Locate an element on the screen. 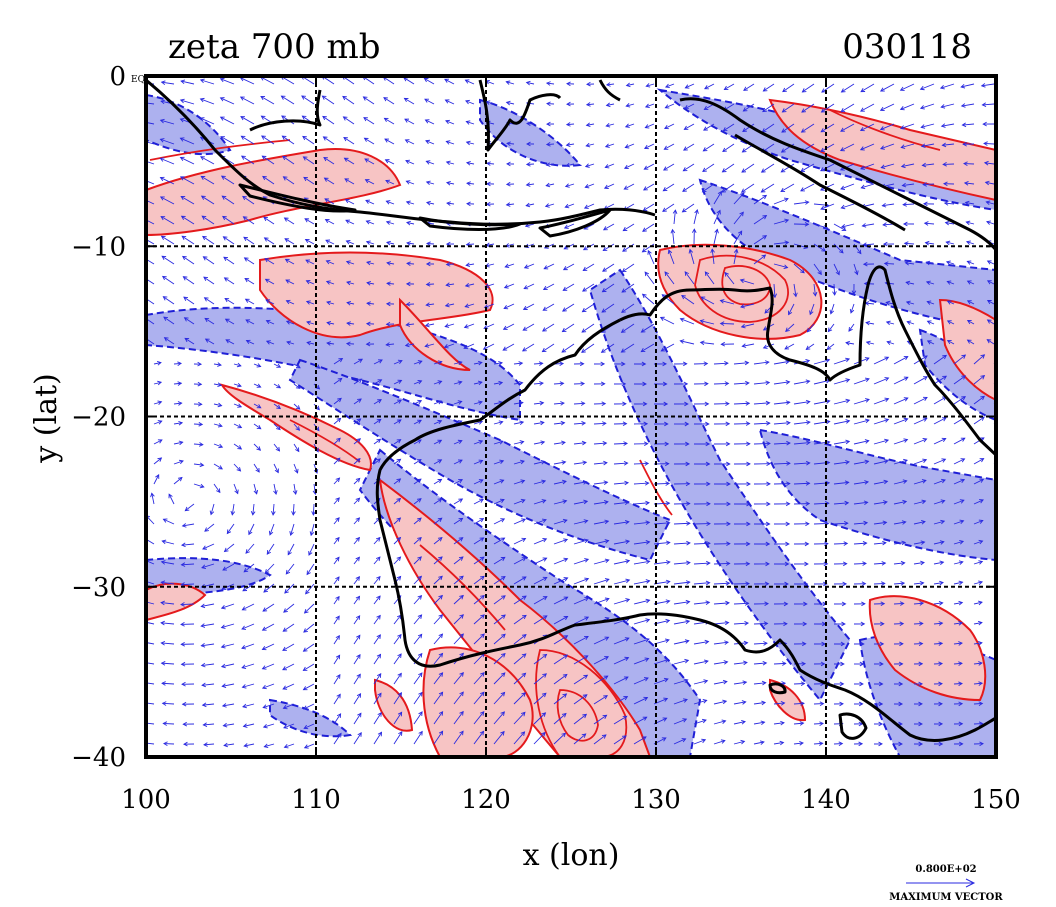 The height and width of the screenshot is (907, 1056). x-tick-label: 150 is located at coordinates (996, 800).